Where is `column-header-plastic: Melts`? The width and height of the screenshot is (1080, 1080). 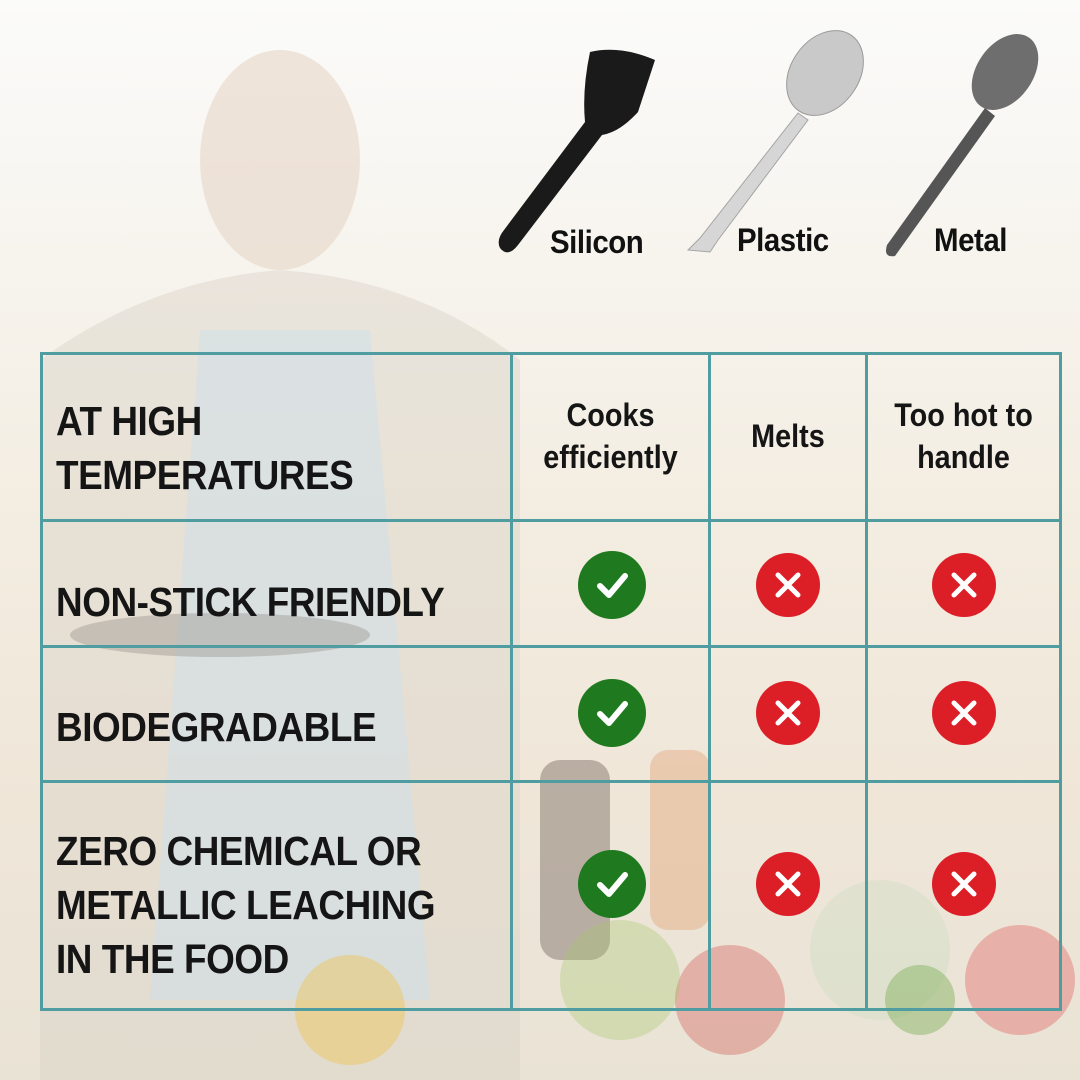 column-header-plastic: Melts is located at coordinates (788, 436).